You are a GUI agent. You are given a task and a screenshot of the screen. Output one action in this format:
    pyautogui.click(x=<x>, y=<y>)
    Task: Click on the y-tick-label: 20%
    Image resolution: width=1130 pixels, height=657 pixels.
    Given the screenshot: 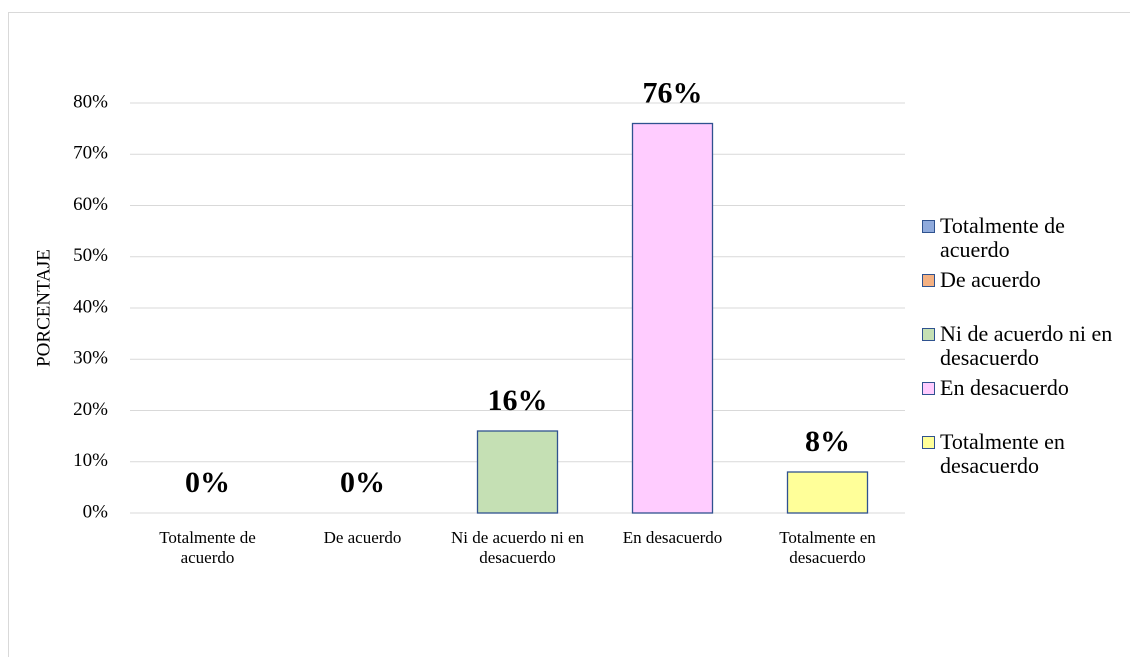 What is the action you would take?
    pyautogui.click(x=90, y=409)
    